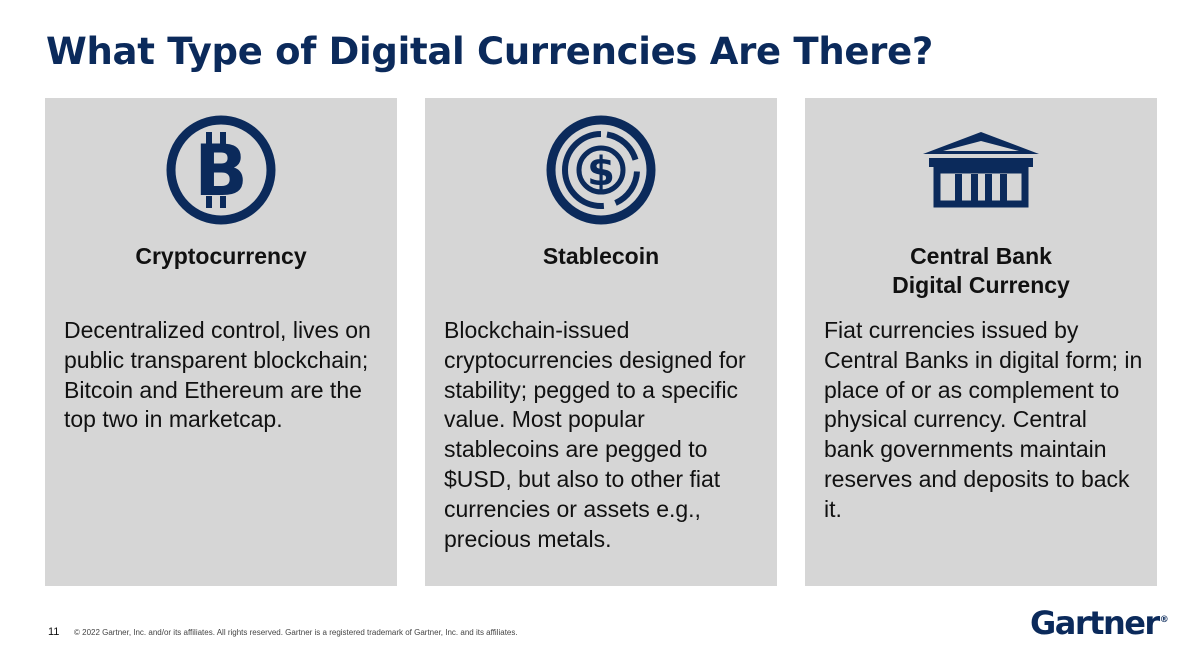  Describe the element at coordinates (221, 170) in the screenshot. I see `bitcoin-icon: B` at that location.